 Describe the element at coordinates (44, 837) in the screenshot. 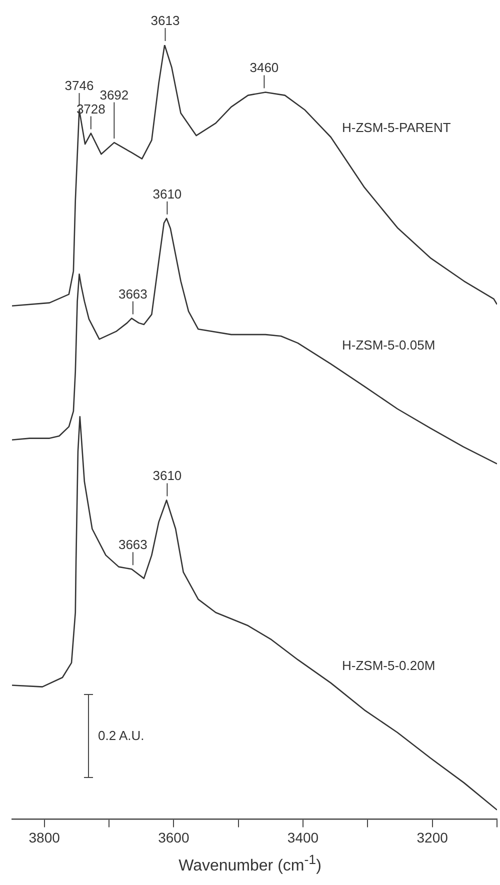

I see `x-tick-label: 3800` at that location.